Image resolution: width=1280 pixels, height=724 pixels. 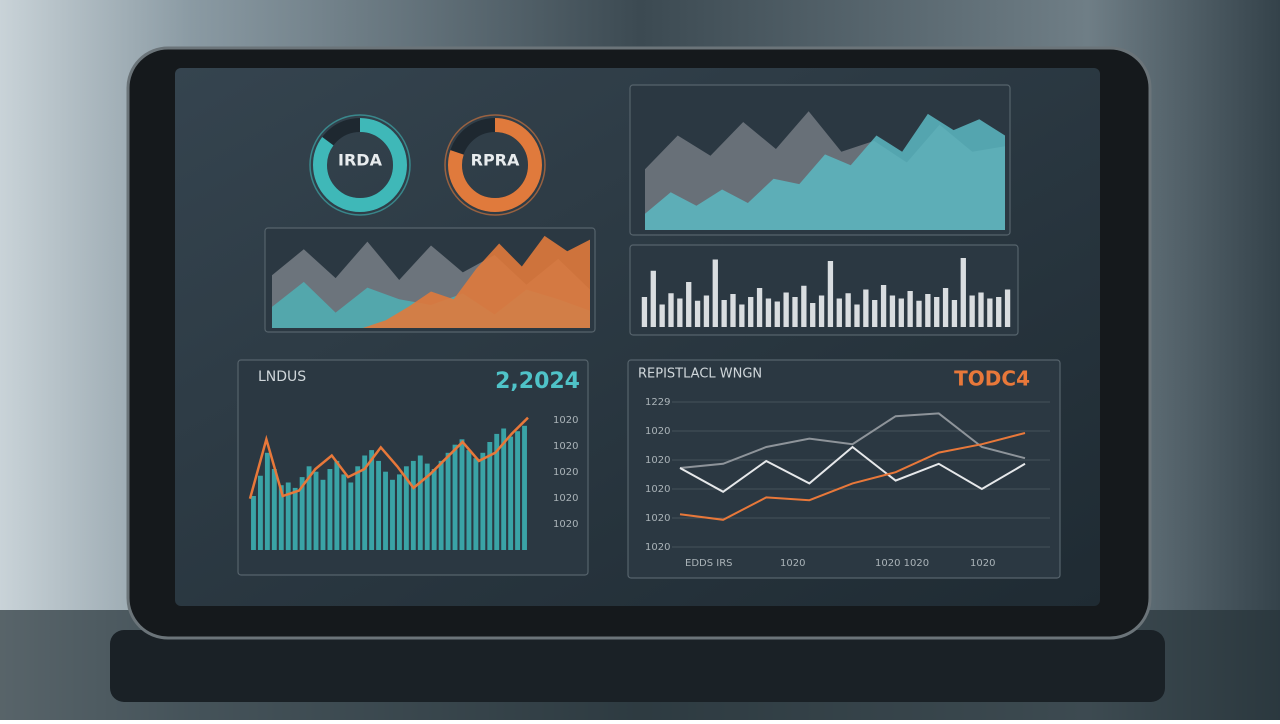 I want to click on panel-title: LNDUS, so click(x=282, y=377).